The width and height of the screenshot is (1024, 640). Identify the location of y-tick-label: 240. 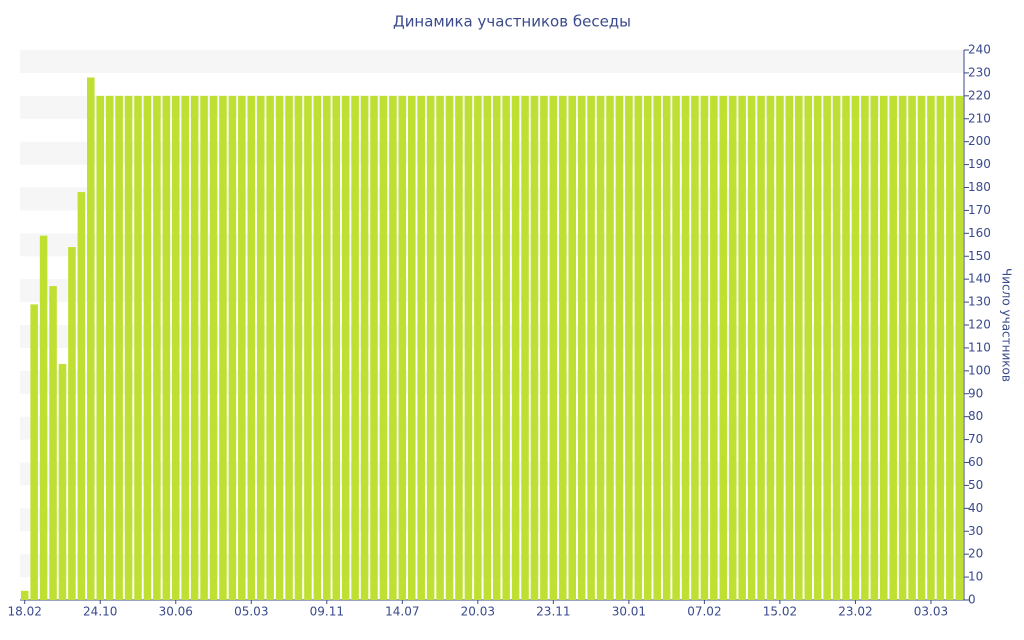
(979, 50).